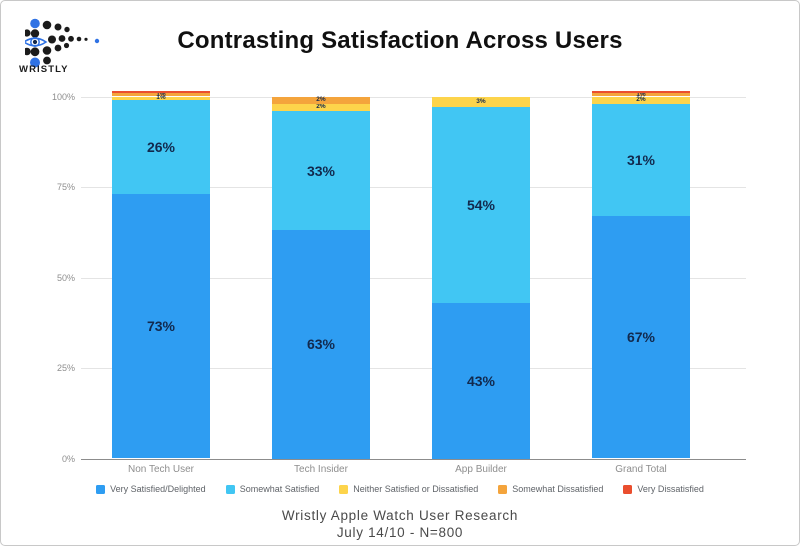  Describe the element at coordinates (321, 469) in the screenshot. I see `x-axis-category-label: Tech Insider` at that location.